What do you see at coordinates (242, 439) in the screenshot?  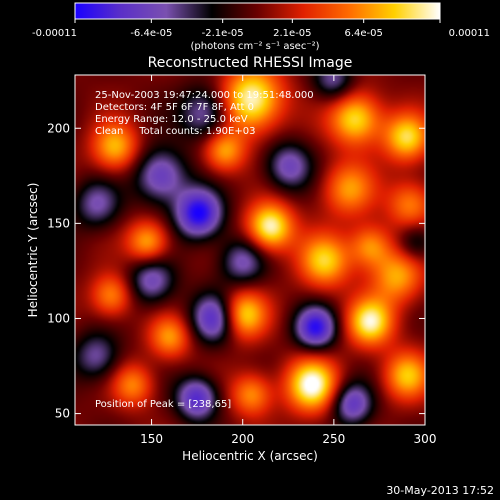 I see `x-tick-label: 200` at bounding box center [242, 439].